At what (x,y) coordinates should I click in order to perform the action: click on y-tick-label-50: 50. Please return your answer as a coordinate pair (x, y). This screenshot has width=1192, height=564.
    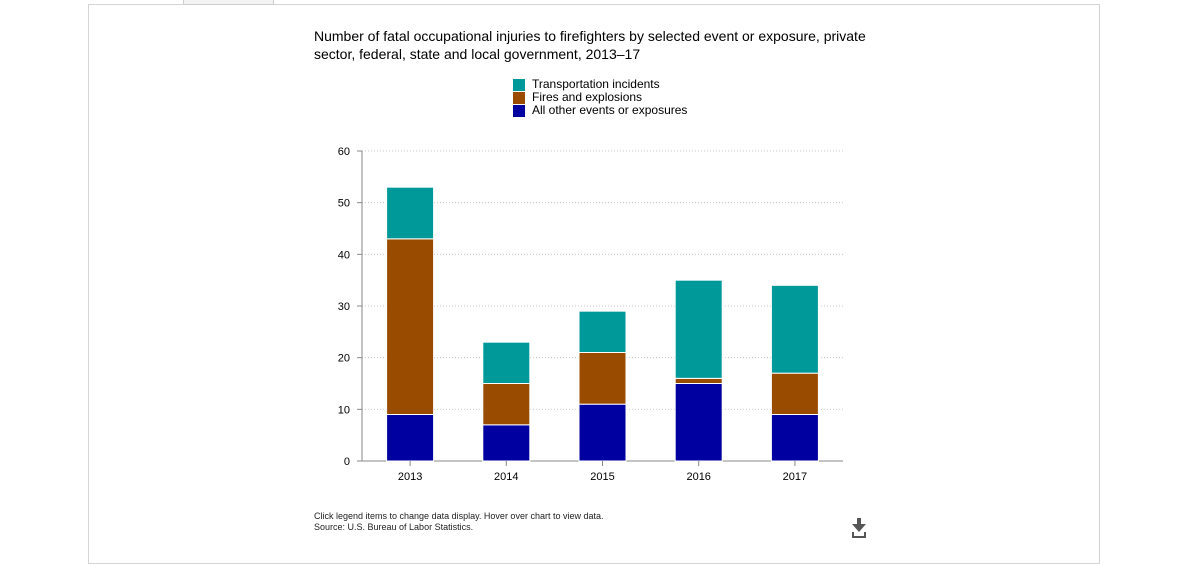
    Looking at the image, I should click on (344, 204).